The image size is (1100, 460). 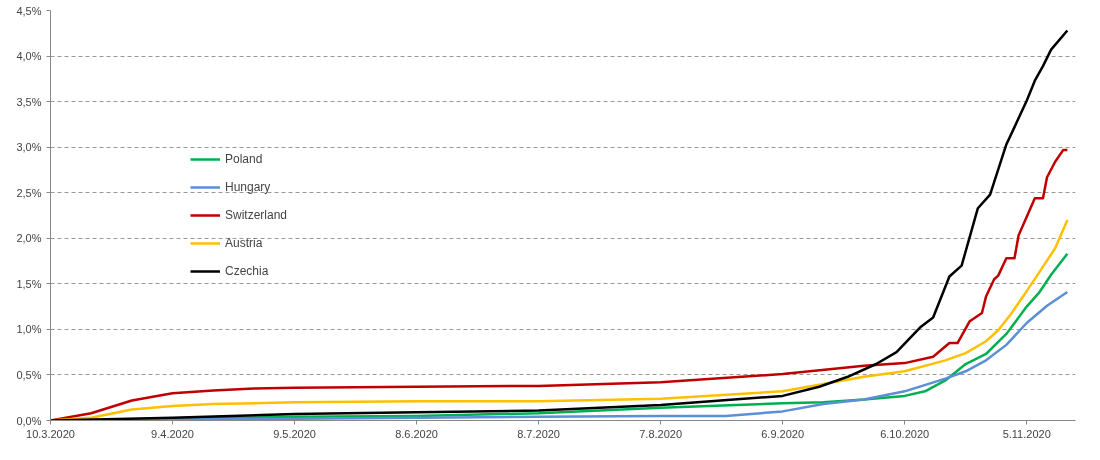 What do you see at coordinates (661, 433) in the screenshot?
I see `x-tick-label: 7.8.2020` at bounding box center [661, 433].